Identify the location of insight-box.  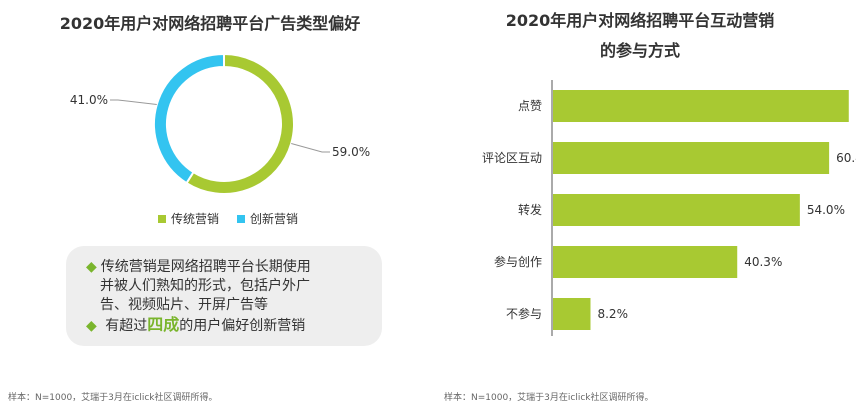
(224, 296).